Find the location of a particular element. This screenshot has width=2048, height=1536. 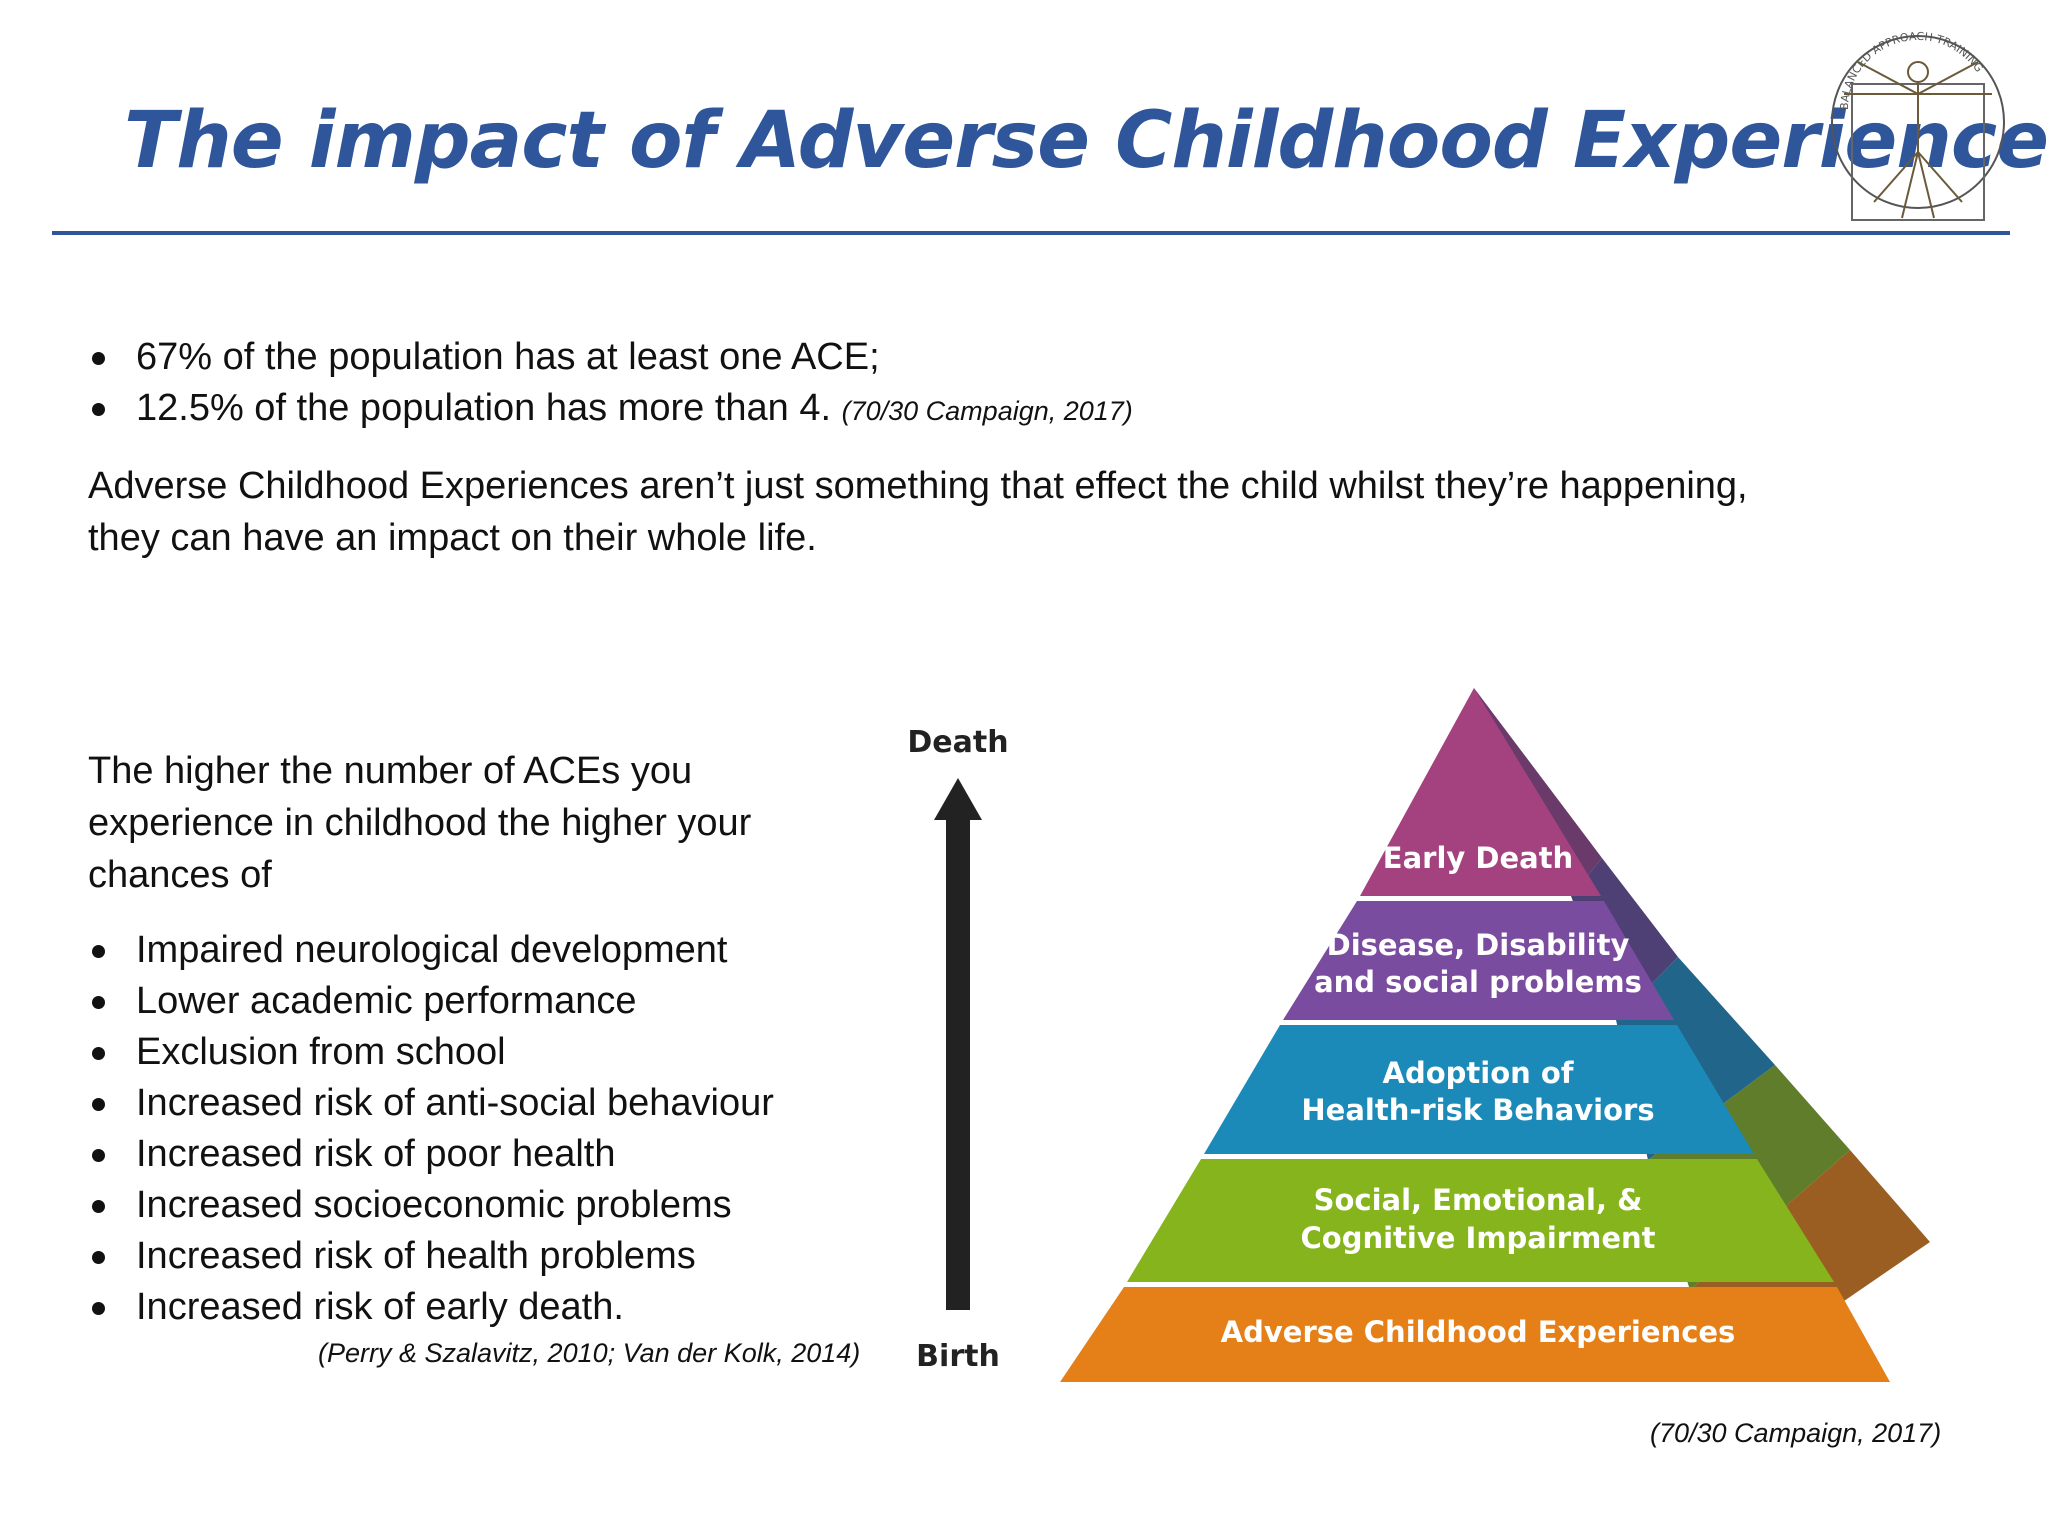

tier-label: and social problems is located at coordinates (1478, 982).